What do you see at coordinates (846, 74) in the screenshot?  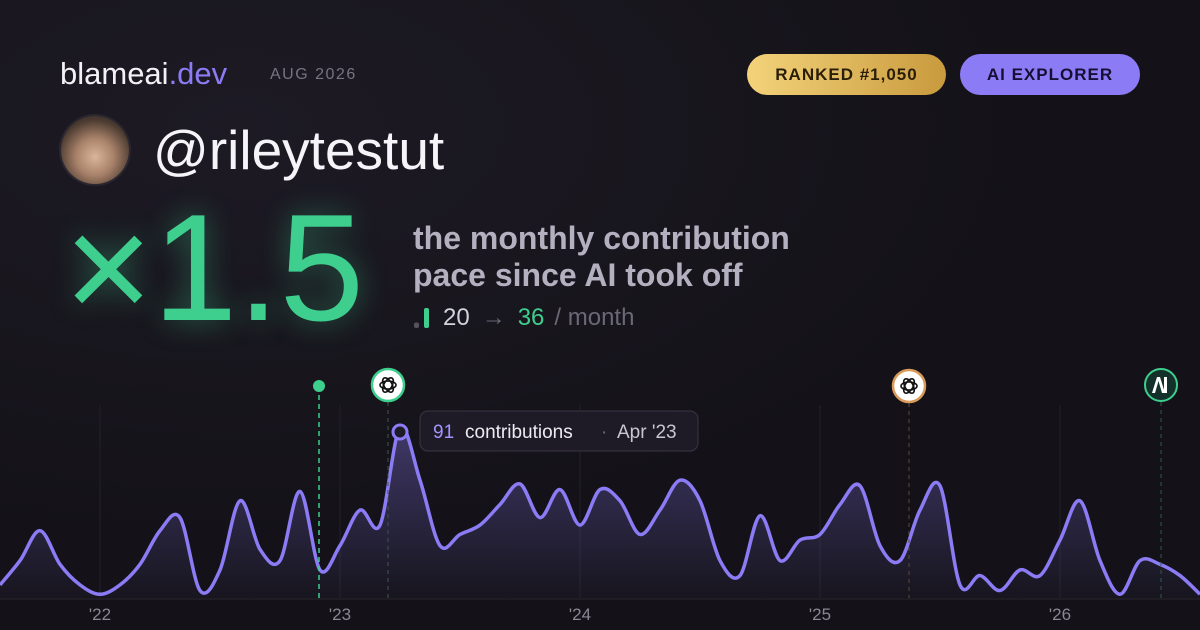 I see `rank-badge: RANKED #1,050` at bounding box center [846, 74].